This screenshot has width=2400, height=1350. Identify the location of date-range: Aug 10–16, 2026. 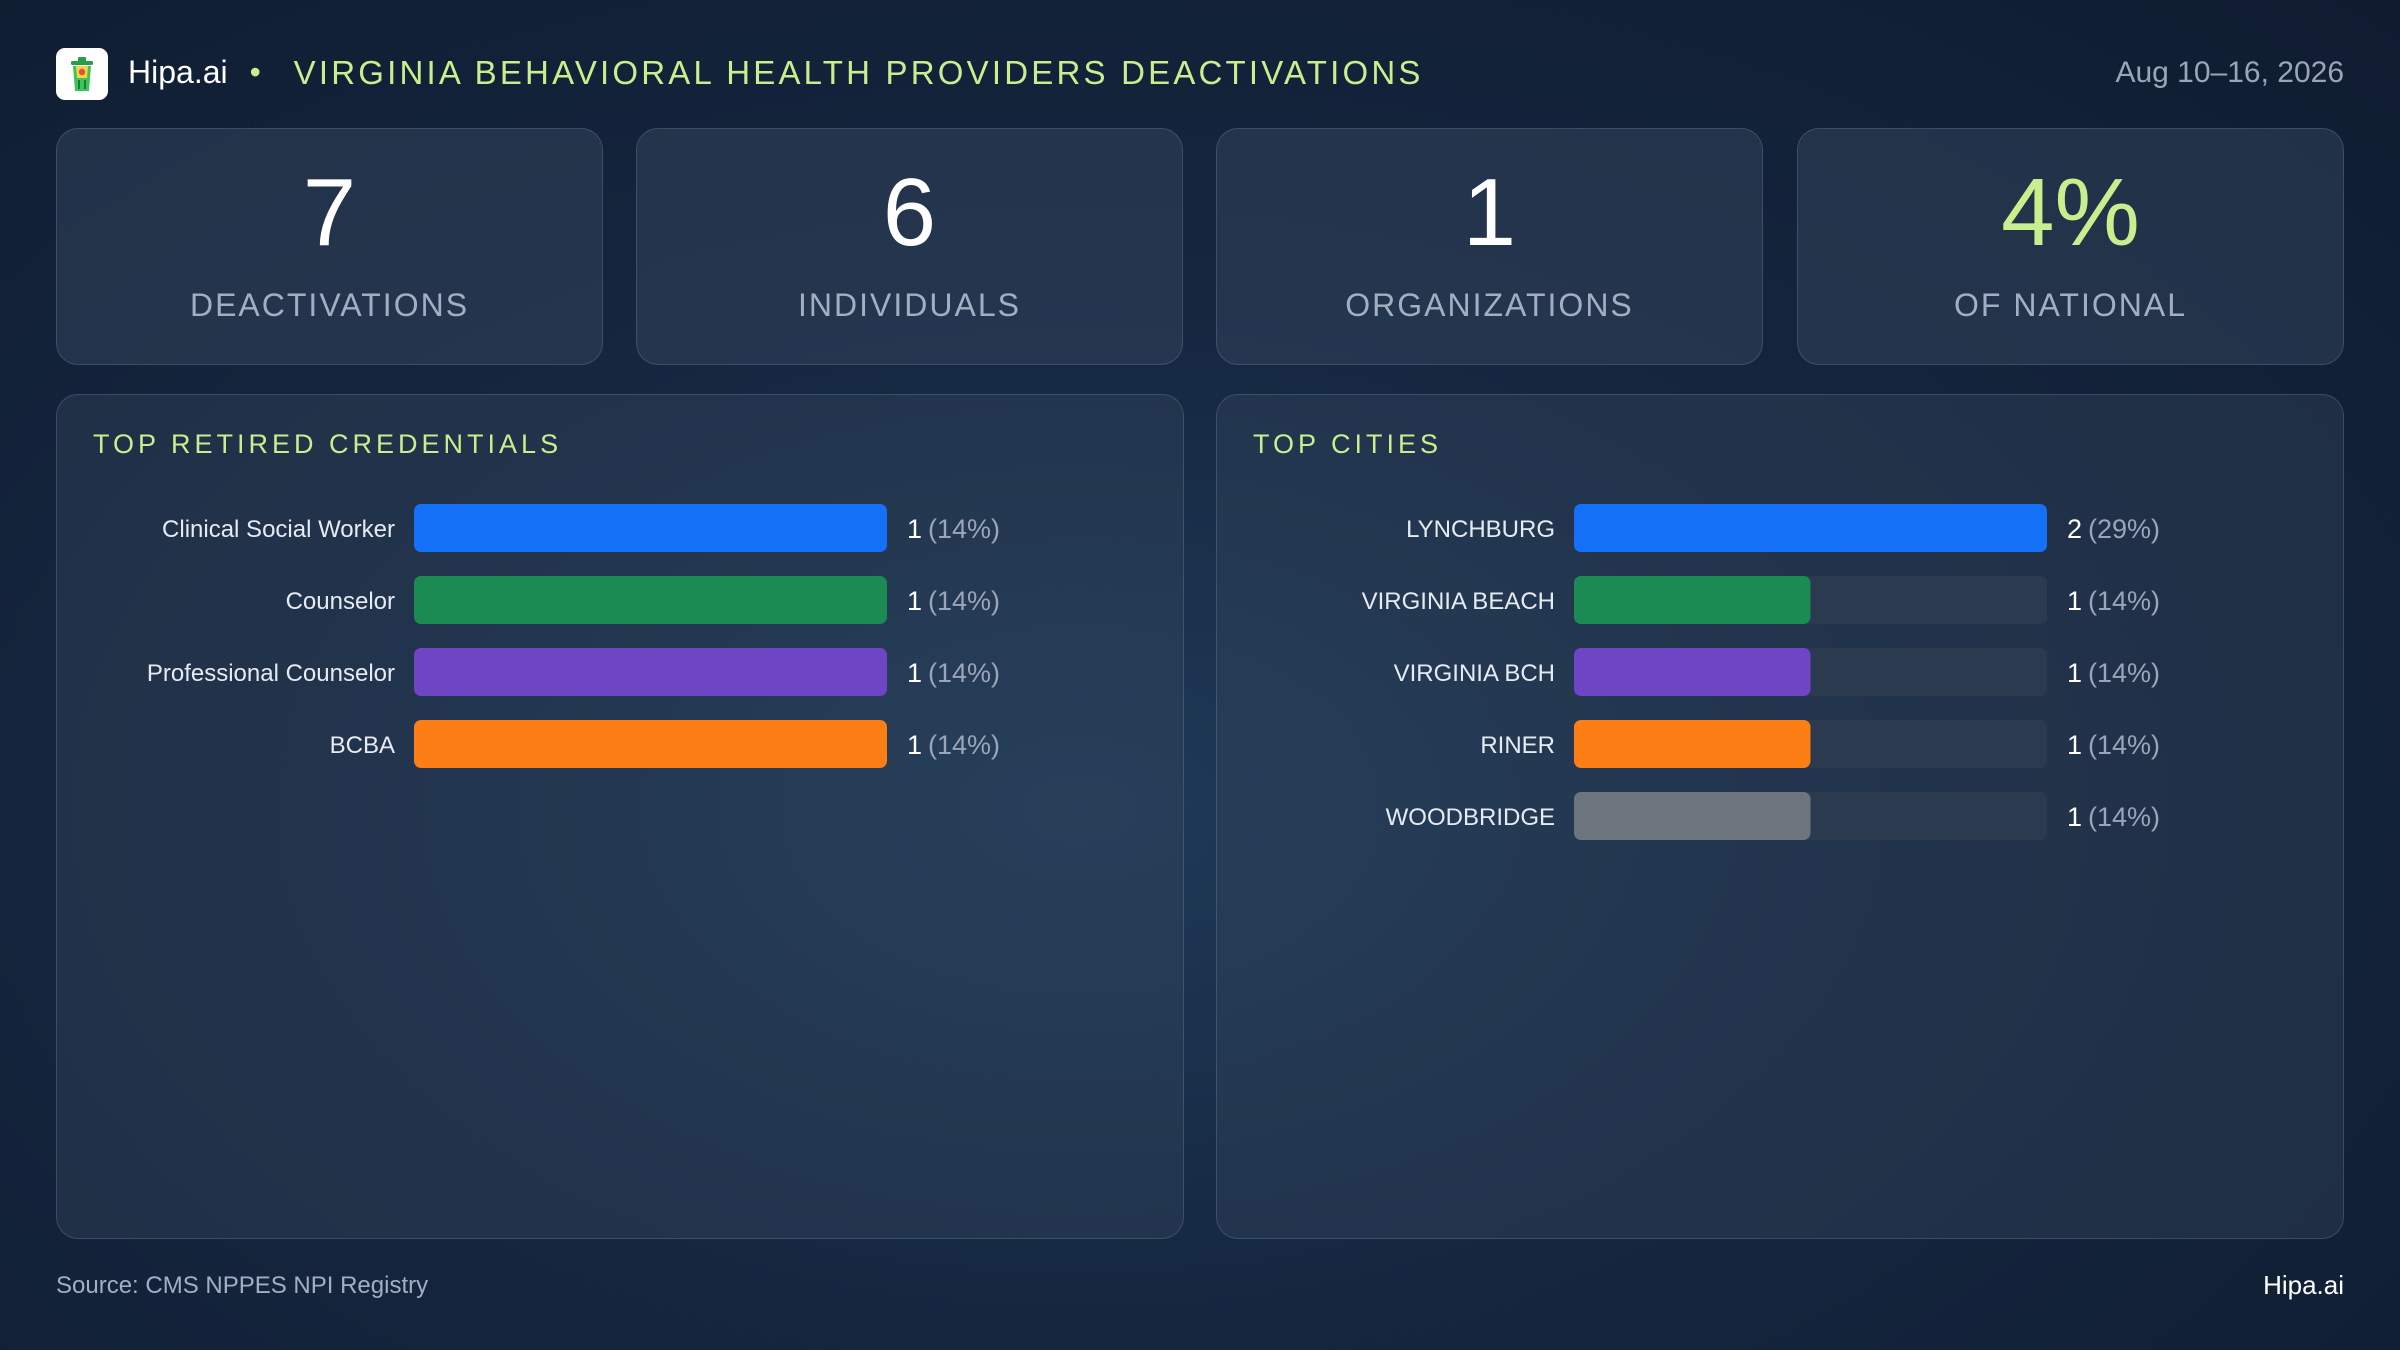
(2229, 72).